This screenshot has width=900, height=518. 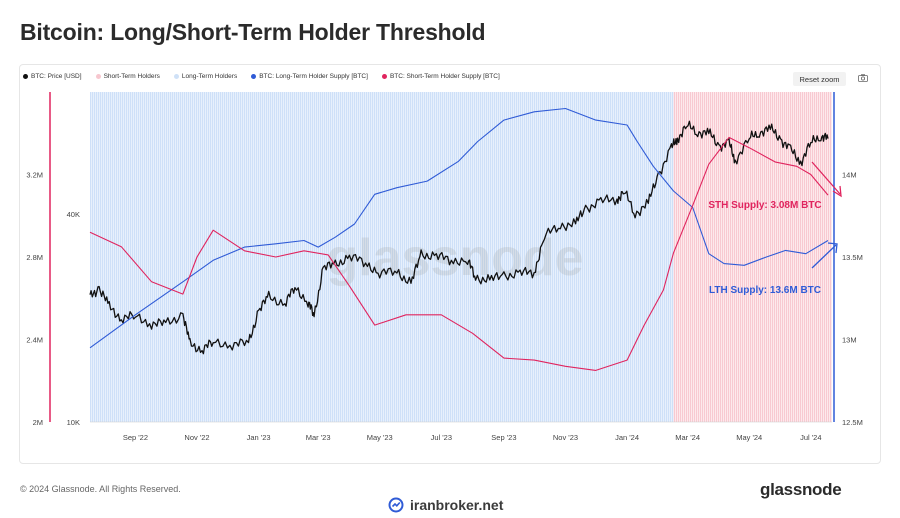 What do you see at coordinates (318, 437) in the screenshot?
I see `x-axis-tick: Mar '23` at bounding box center [318, 437].